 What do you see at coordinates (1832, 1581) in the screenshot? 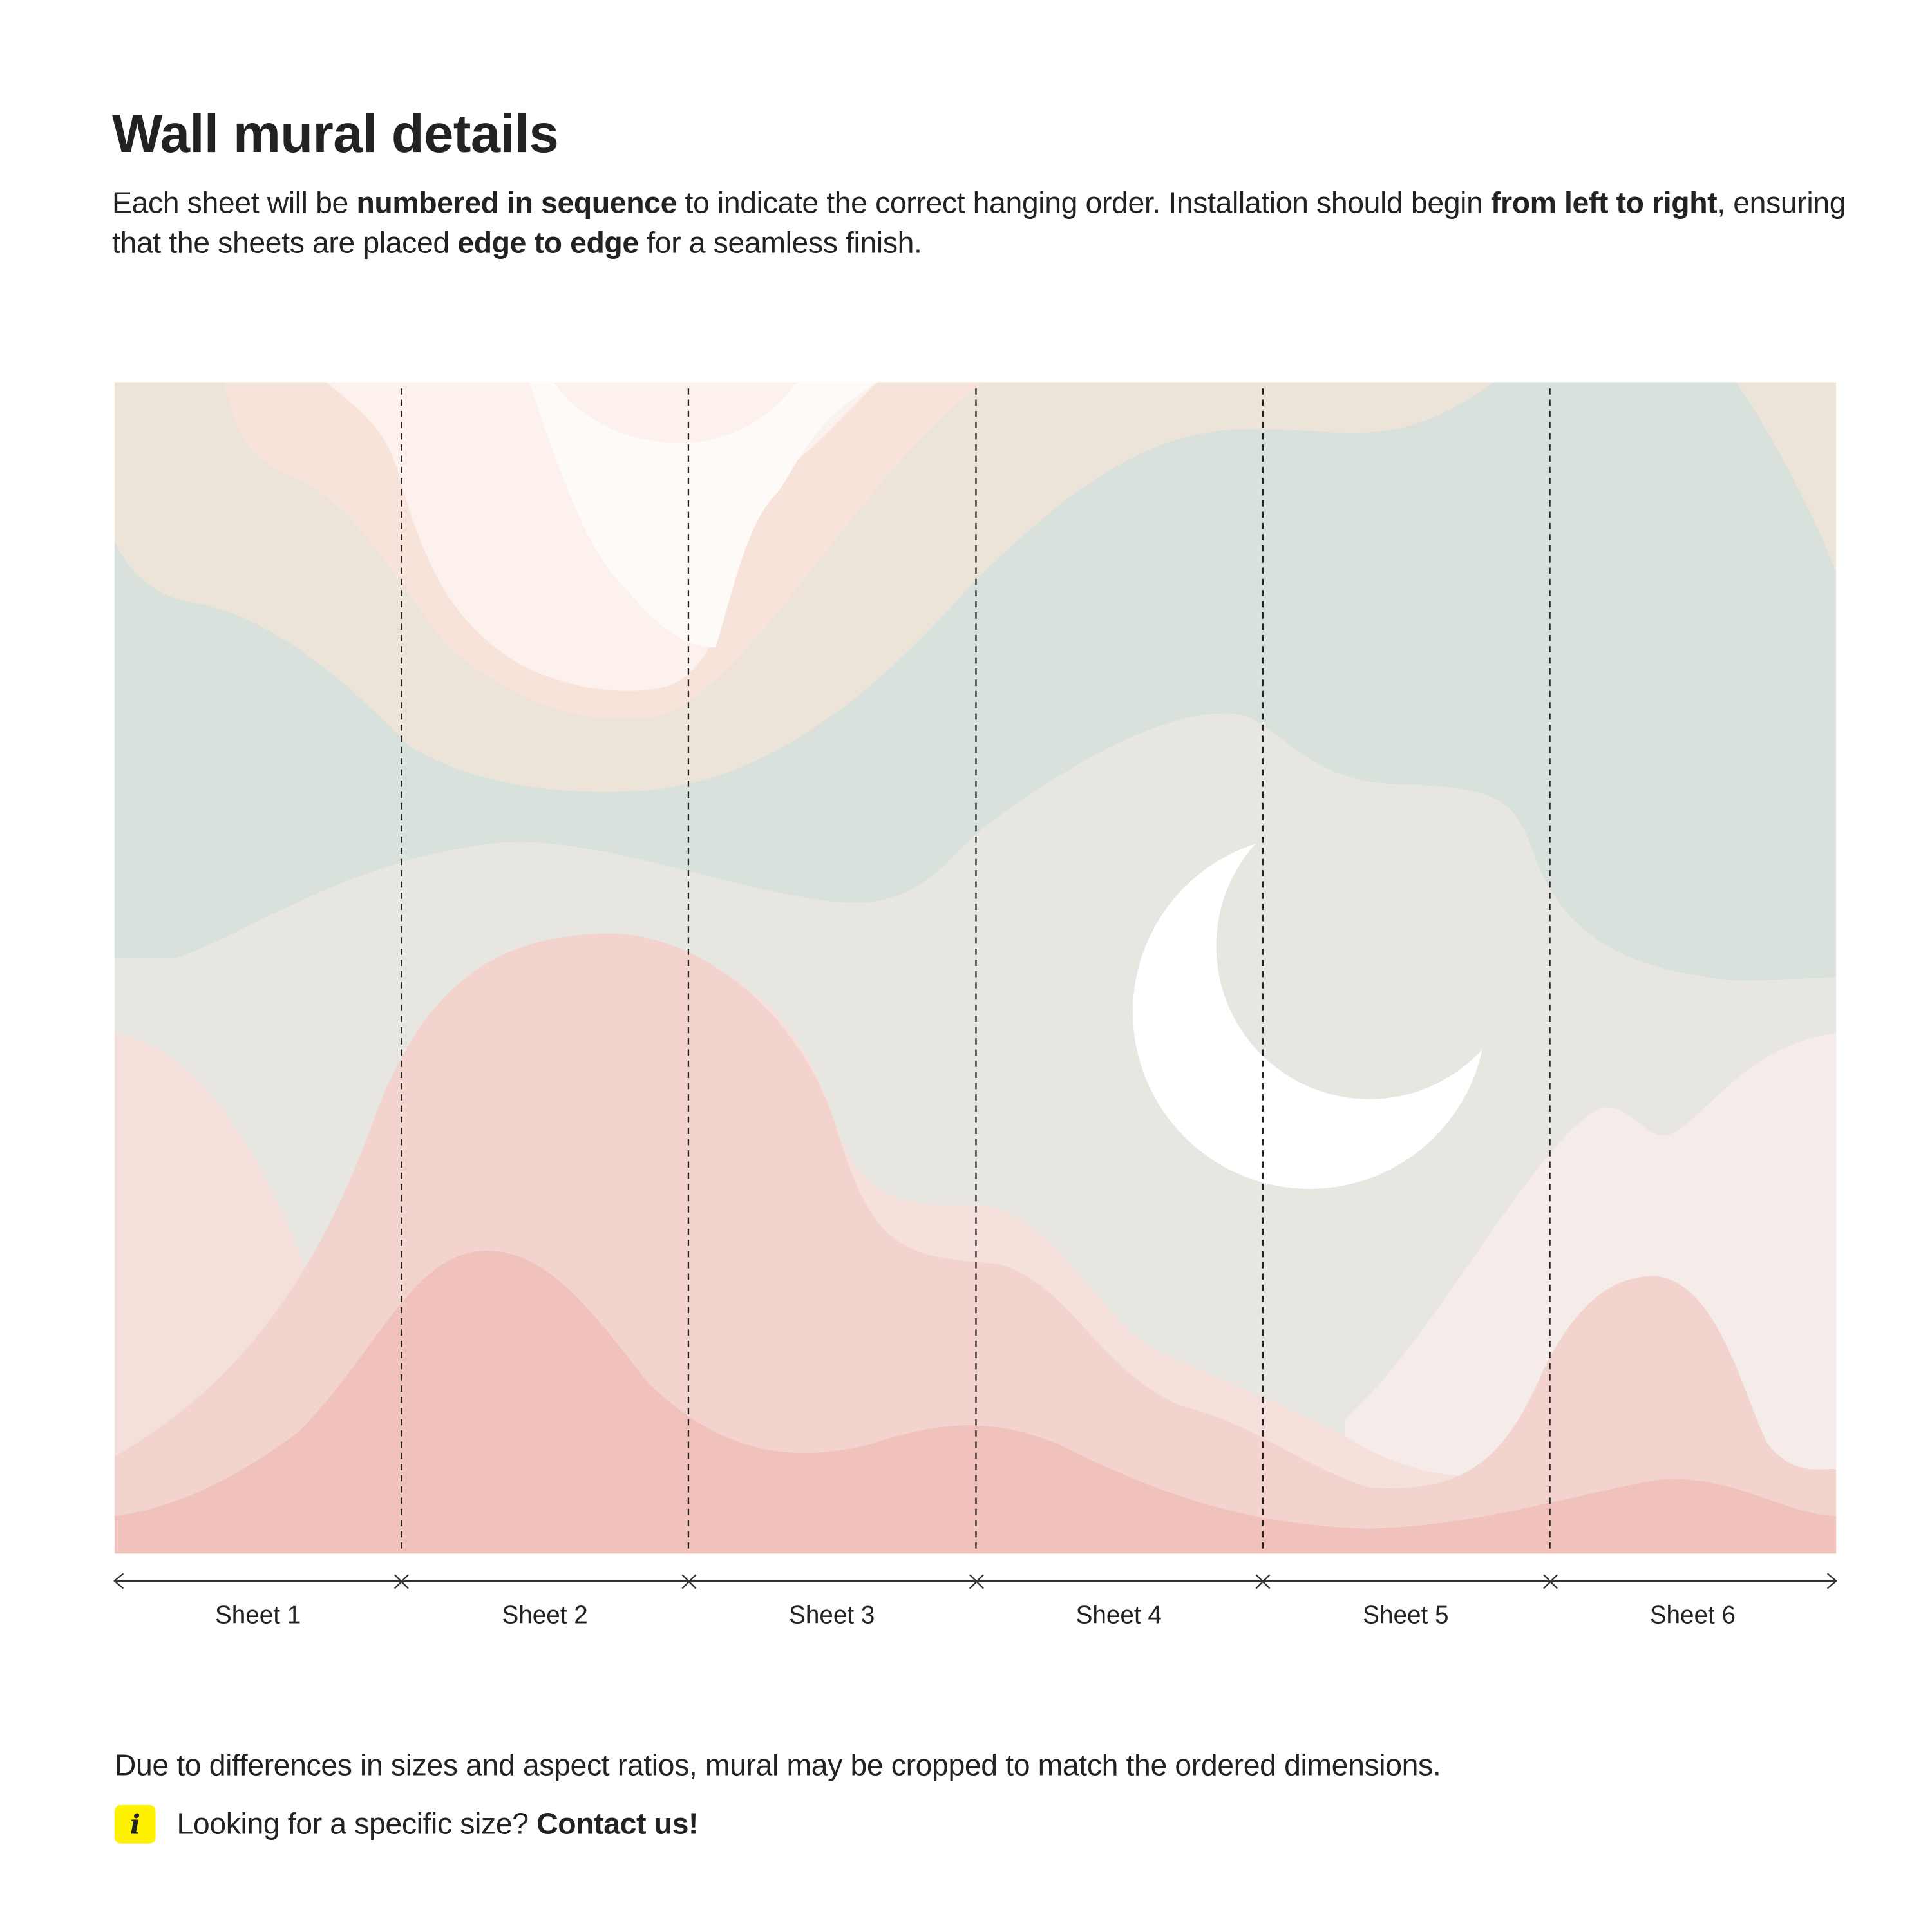
I see `arrow-right-icon` at bounding box center [1832, 1581].